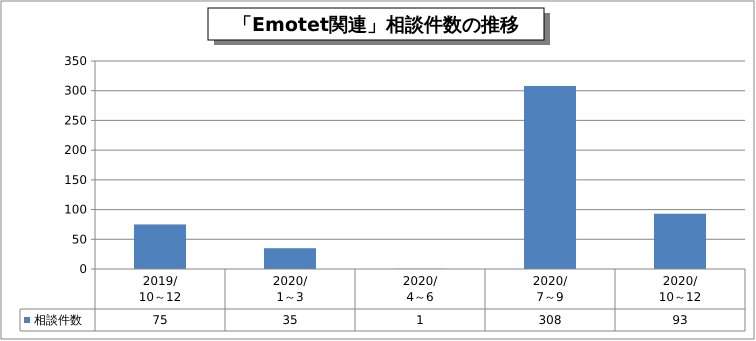 The image size is (756, 341). What do you see at coordinates (290, 320) in the screenshot?
I see `data-label: 35` at bounding box center [290, 320].